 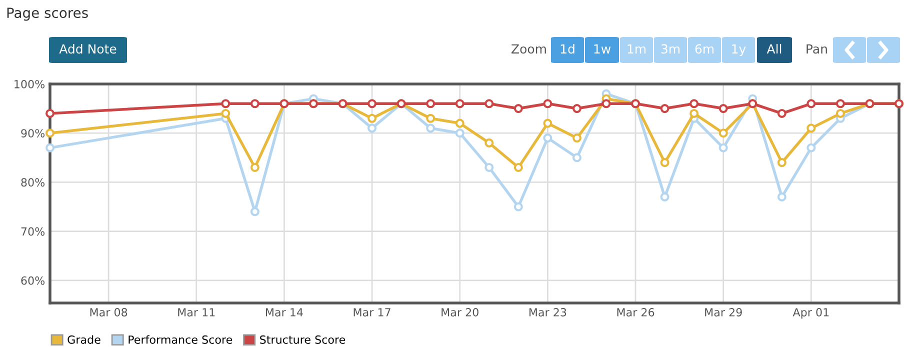 I want to click on x-tick-label: Mar 29, so click(x=723, y=312).